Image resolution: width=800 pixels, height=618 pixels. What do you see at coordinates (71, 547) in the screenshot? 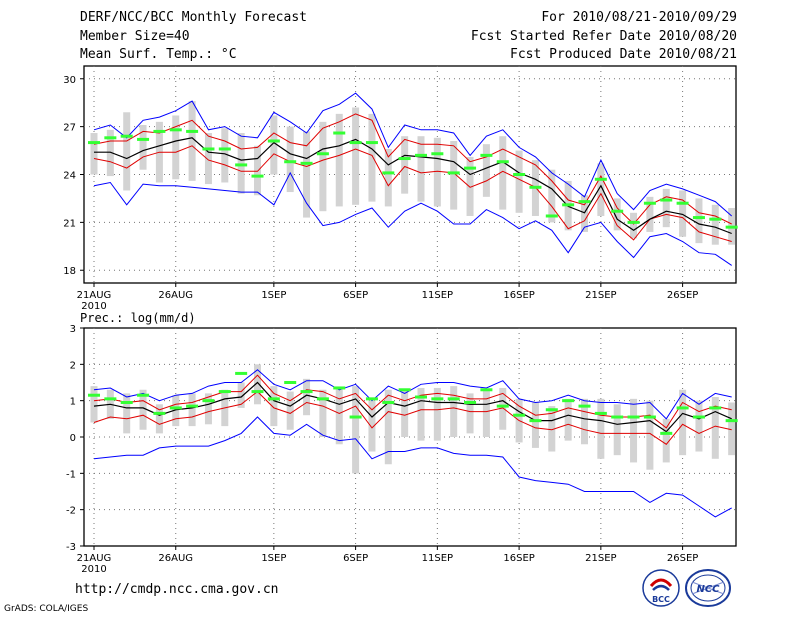
I see `y-tick-label: -3` at bounding box center [71, 547].